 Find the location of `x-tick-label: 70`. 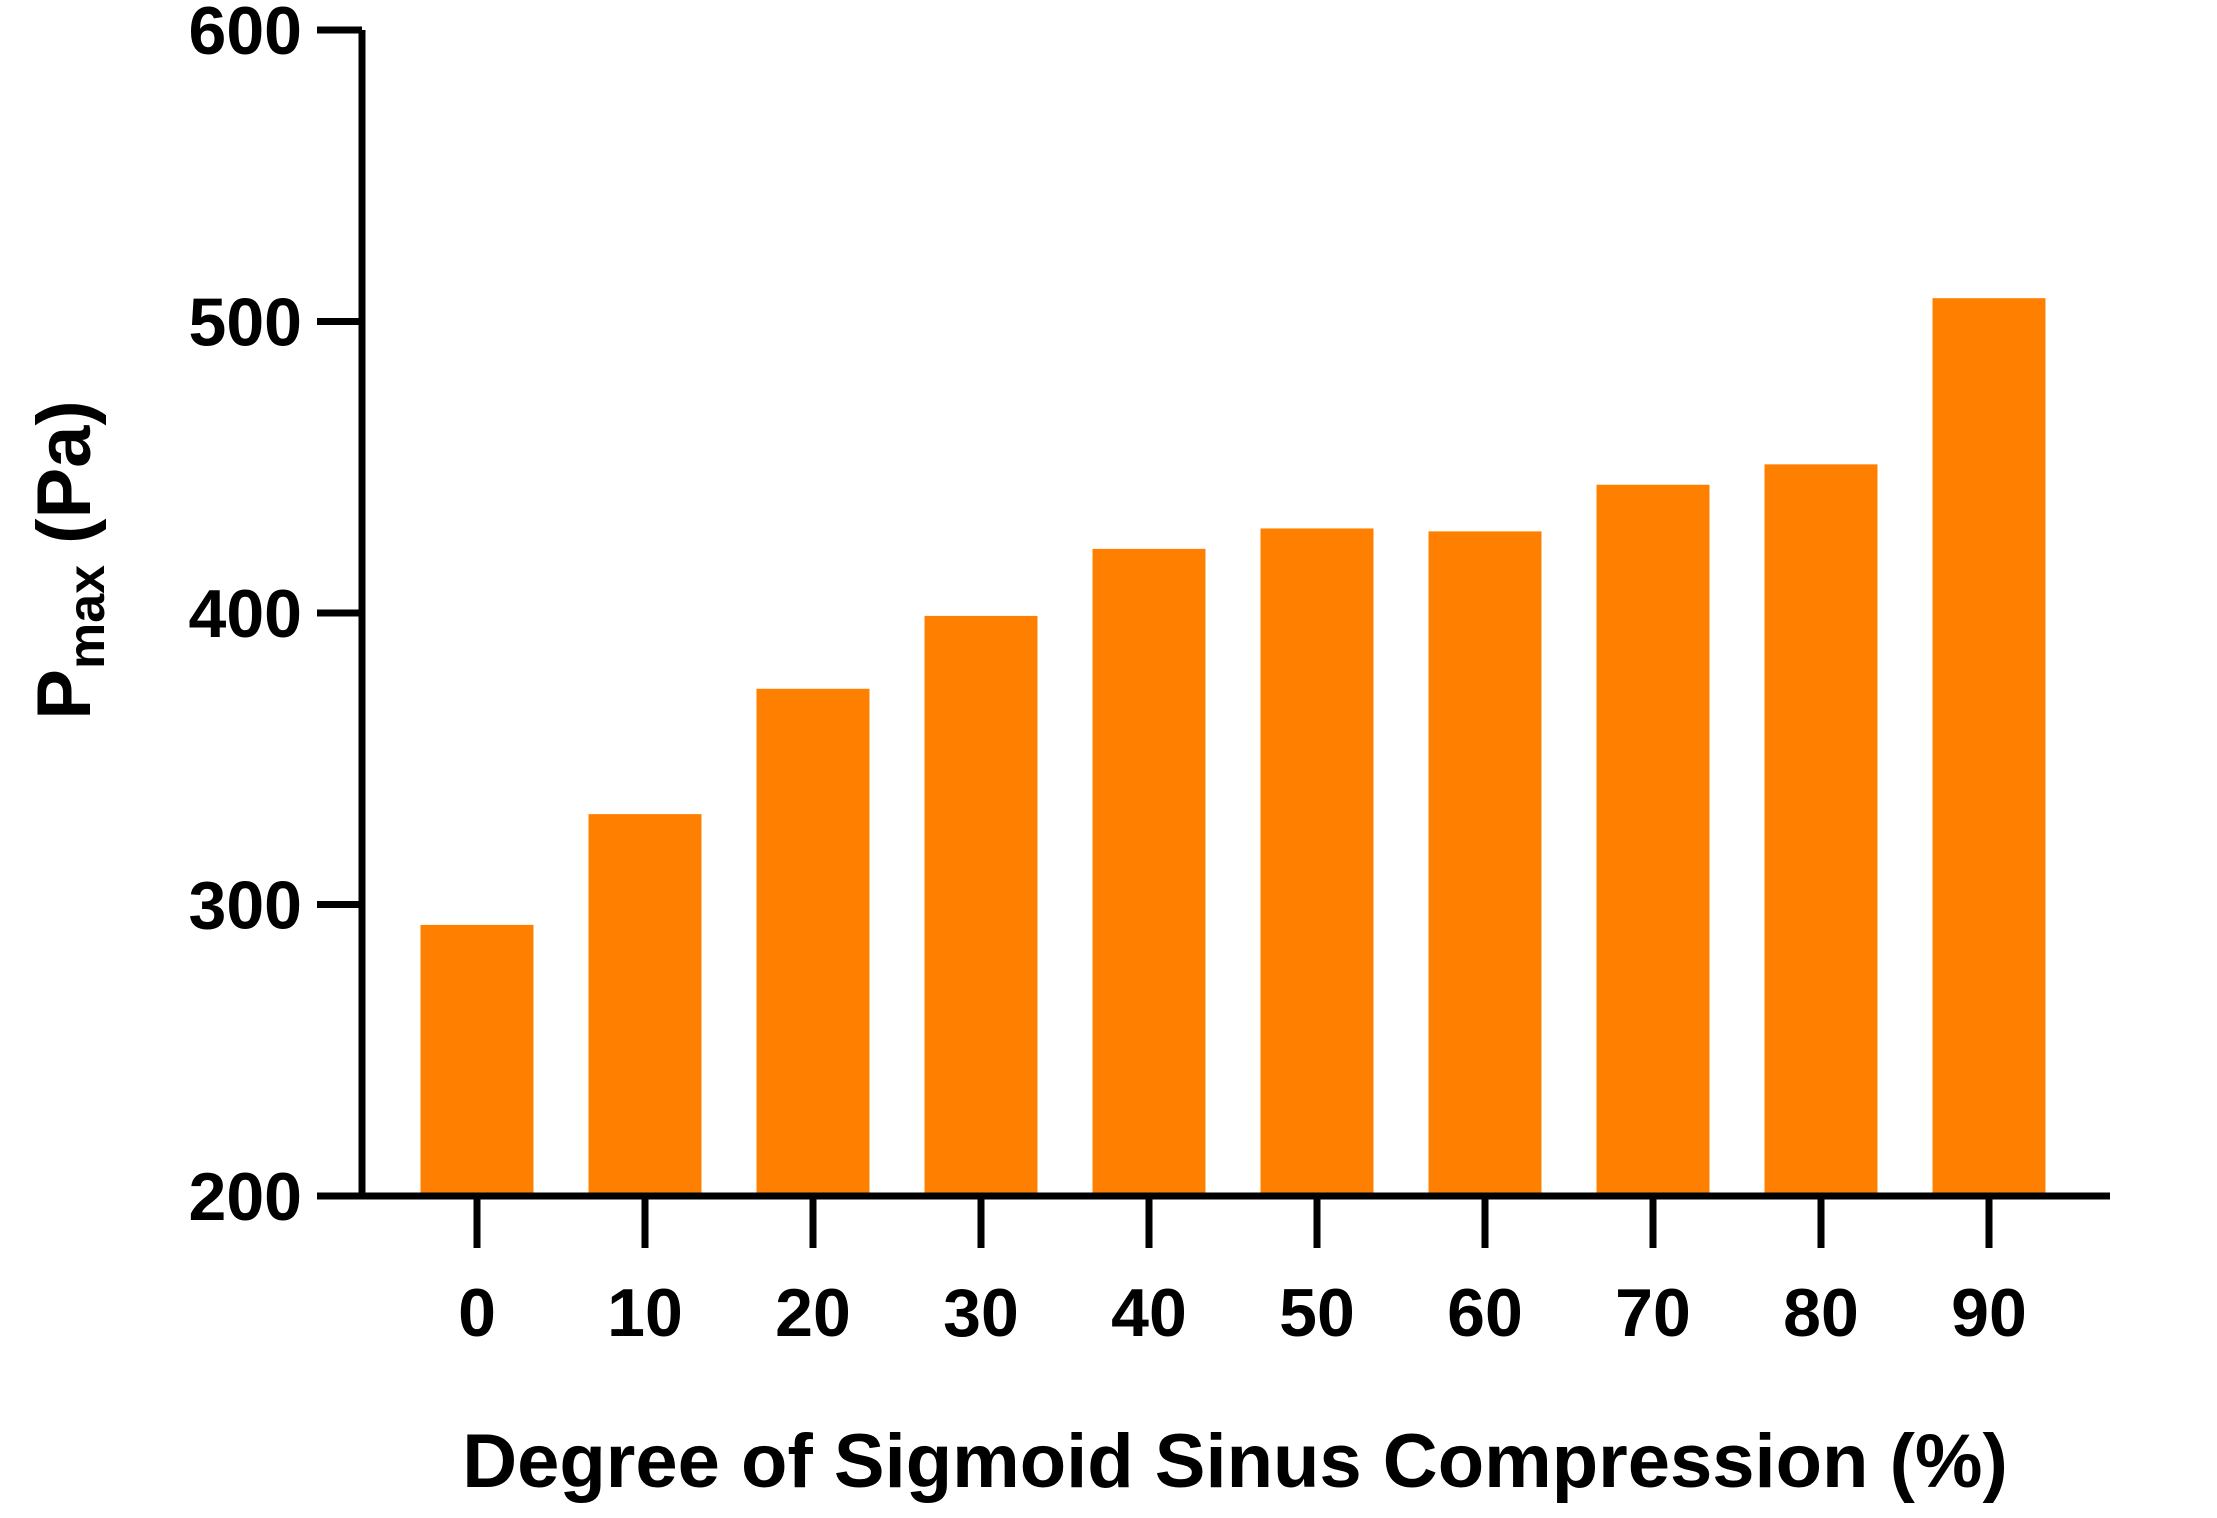

x-tick-label: 70 is located at coordinates (1653, 1313).